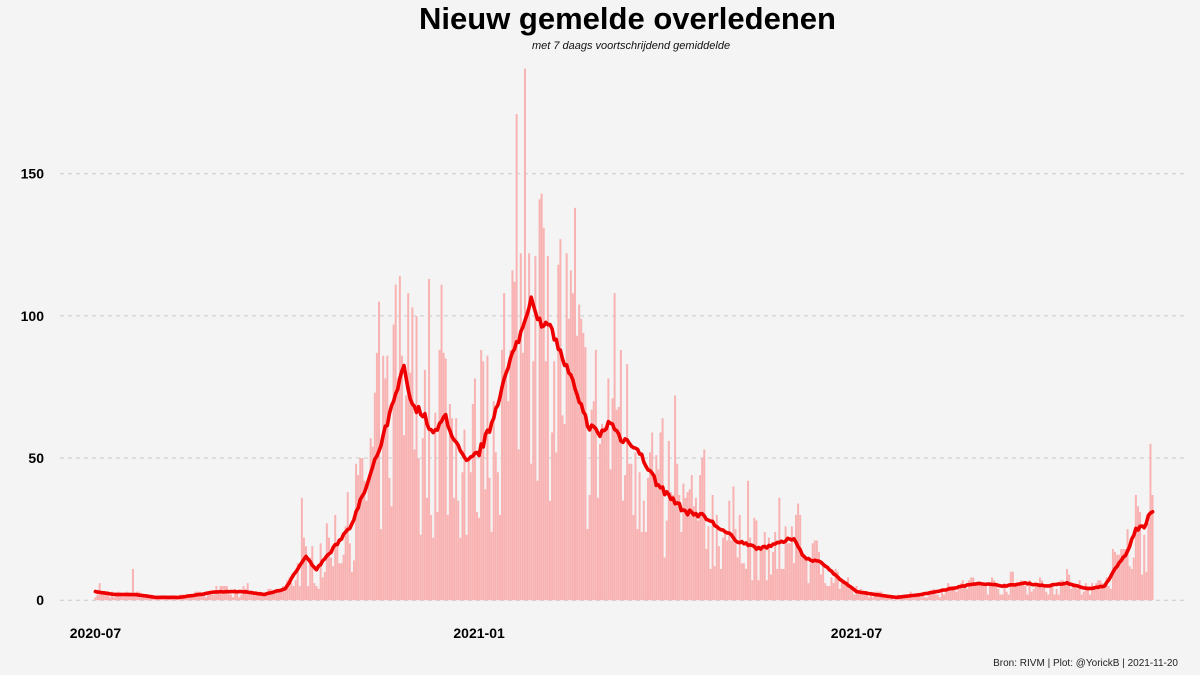 Image resolution: width=1200 pixels, height=675 pixels. Describe the element at coordinates (40, 600) in the screenshot. I see `y-tick-label: 0` at that location.